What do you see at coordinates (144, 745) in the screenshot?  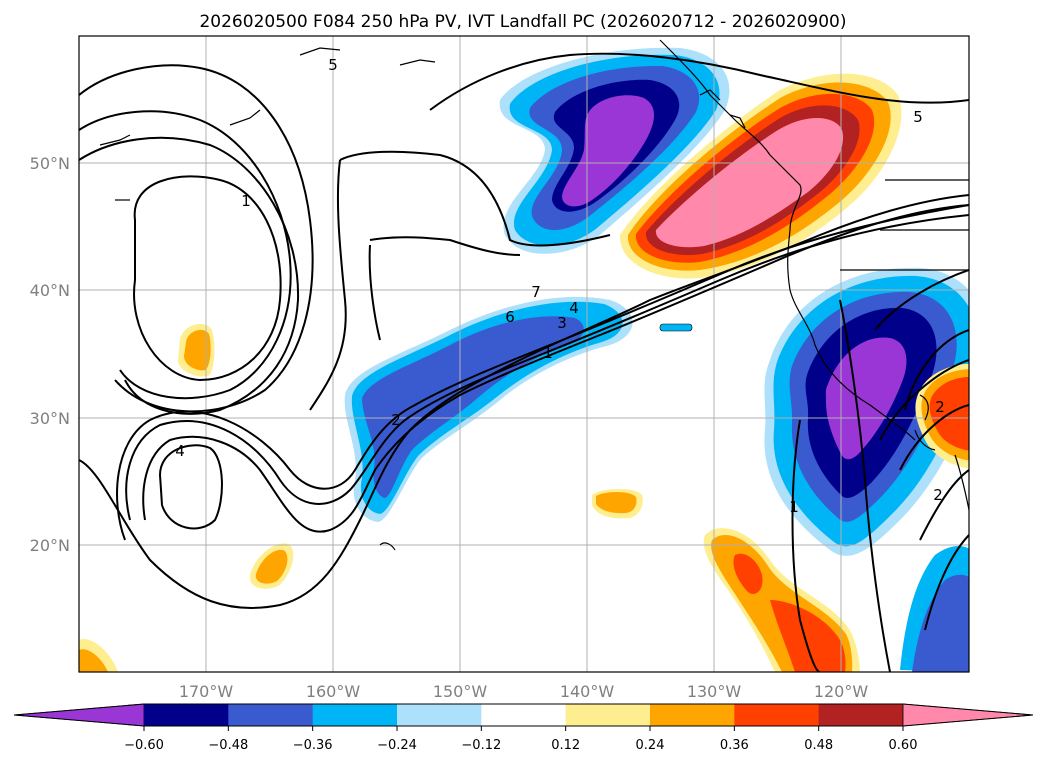 I see `colorbar-tick-label: −0.60` at bounding box center [144, 745].